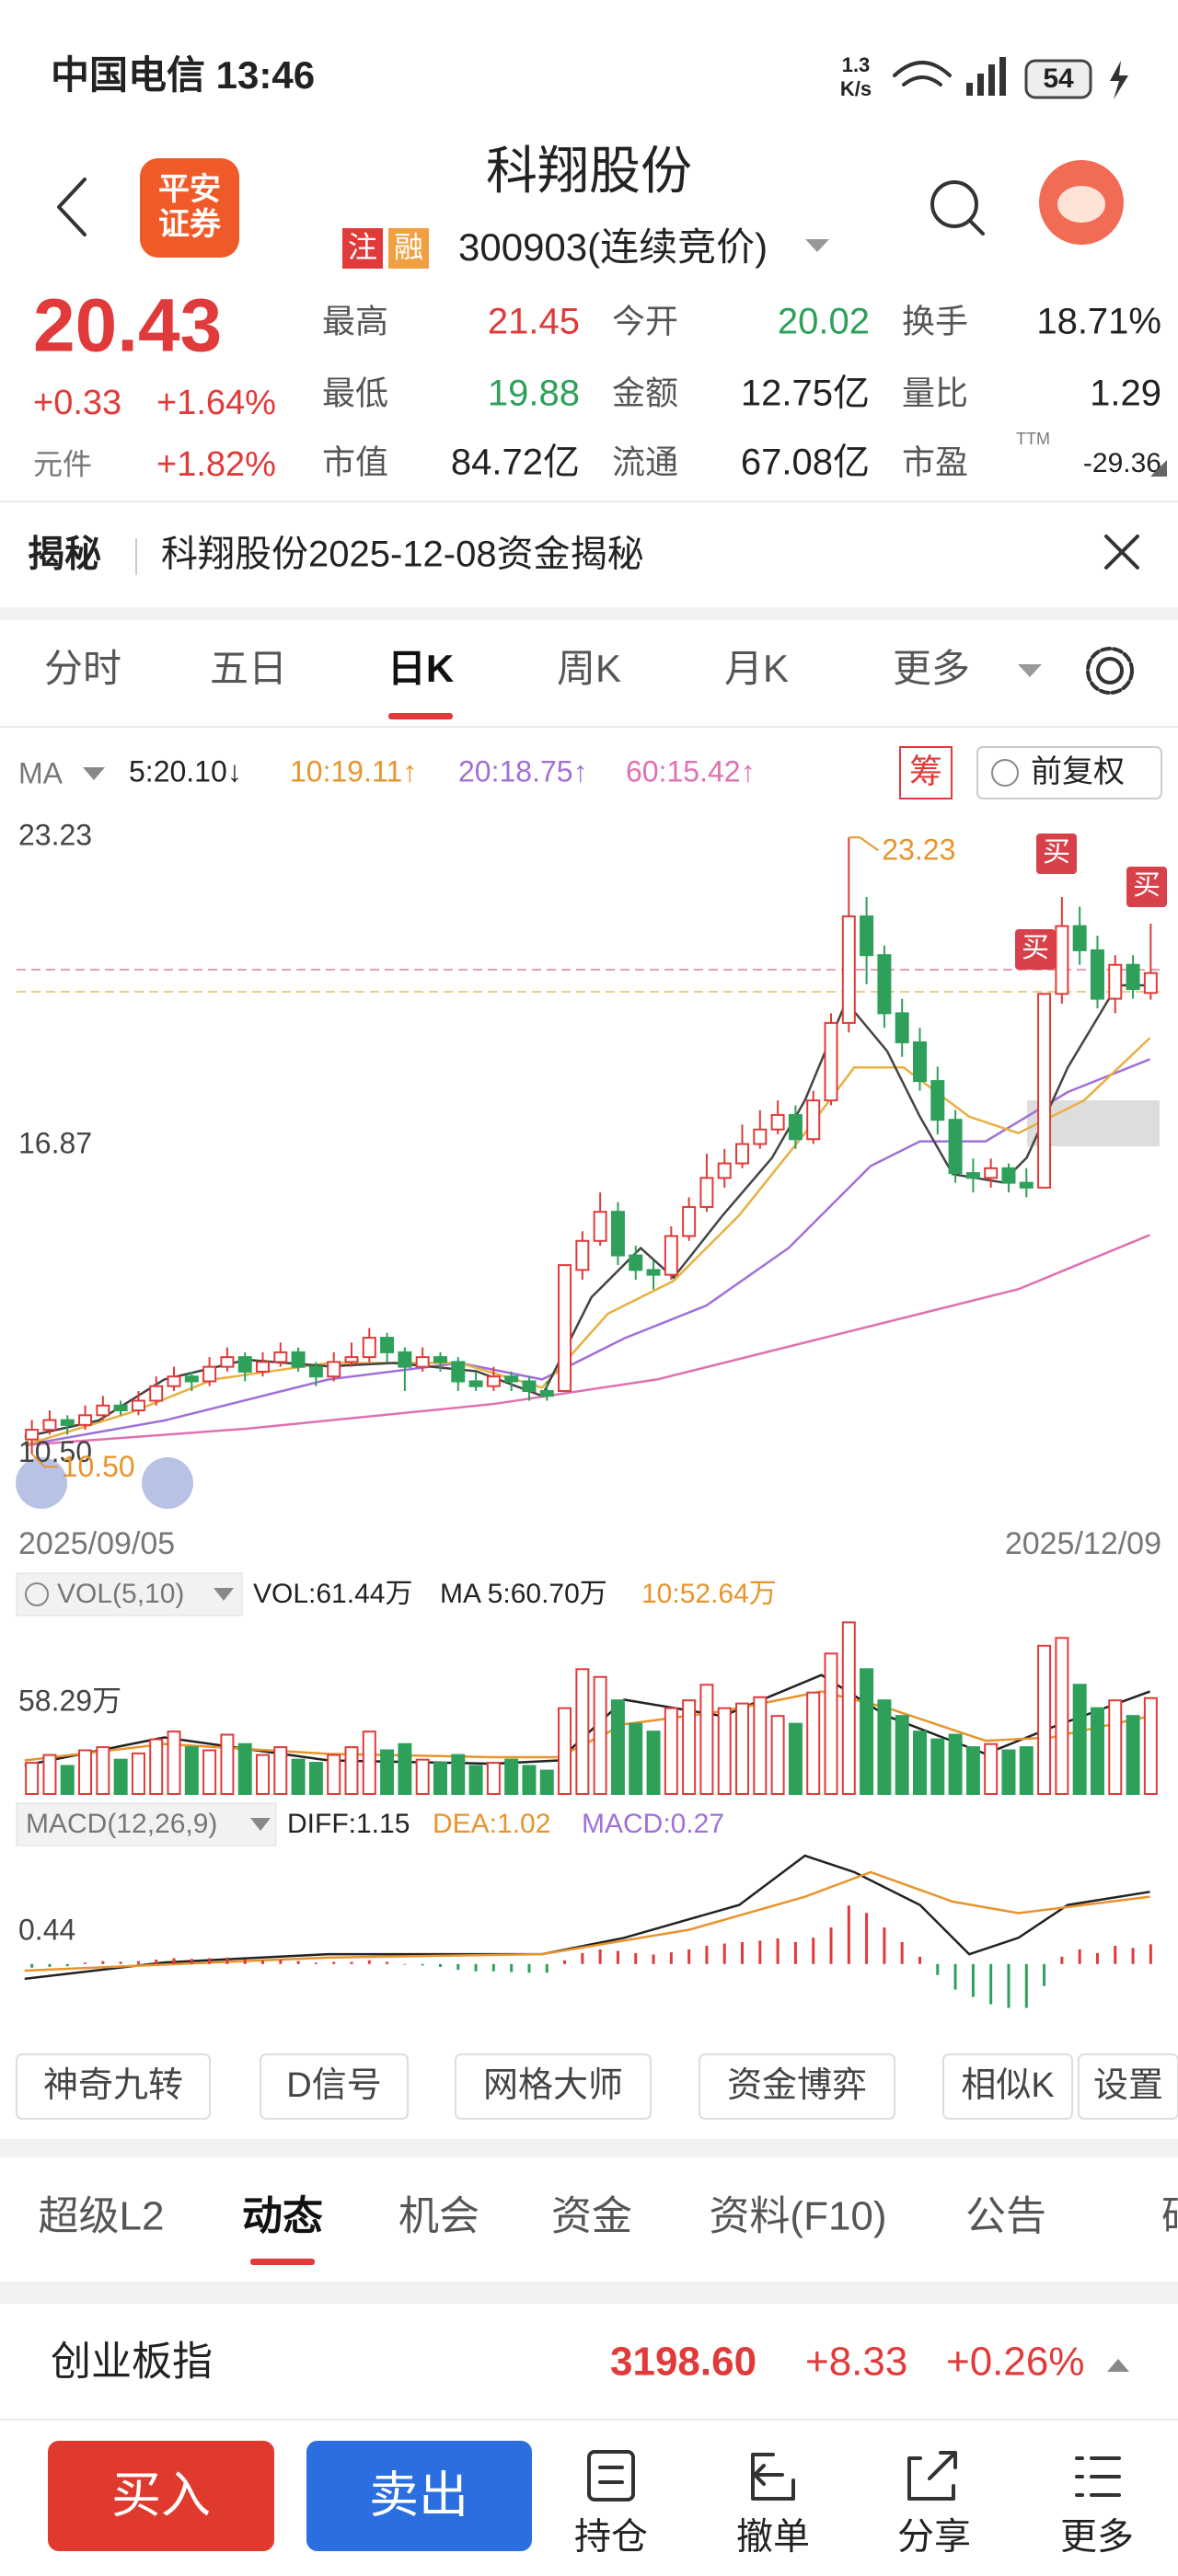  Describe the element at coordinates (362, 246) in the screenshot. I see `badge-text: 注` at that location.